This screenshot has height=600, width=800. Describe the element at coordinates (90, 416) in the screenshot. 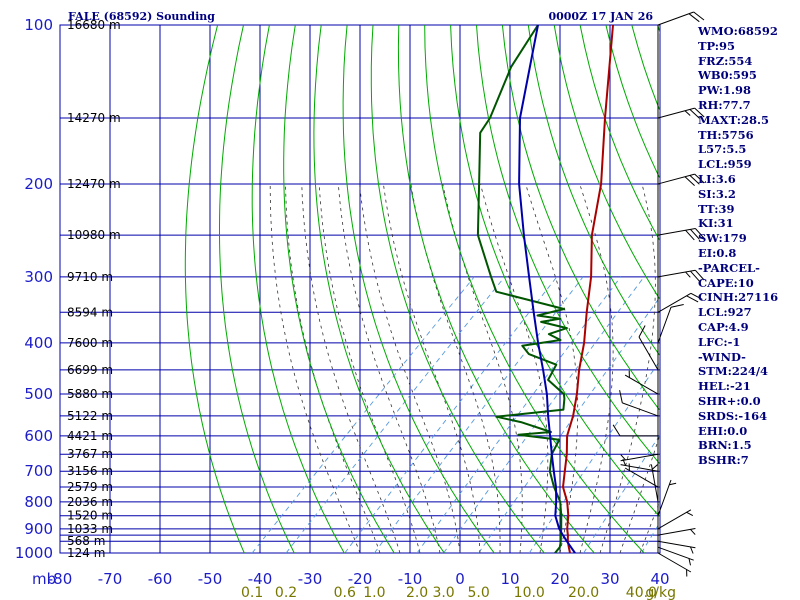

I see `height-label: 5122 m` at that location.